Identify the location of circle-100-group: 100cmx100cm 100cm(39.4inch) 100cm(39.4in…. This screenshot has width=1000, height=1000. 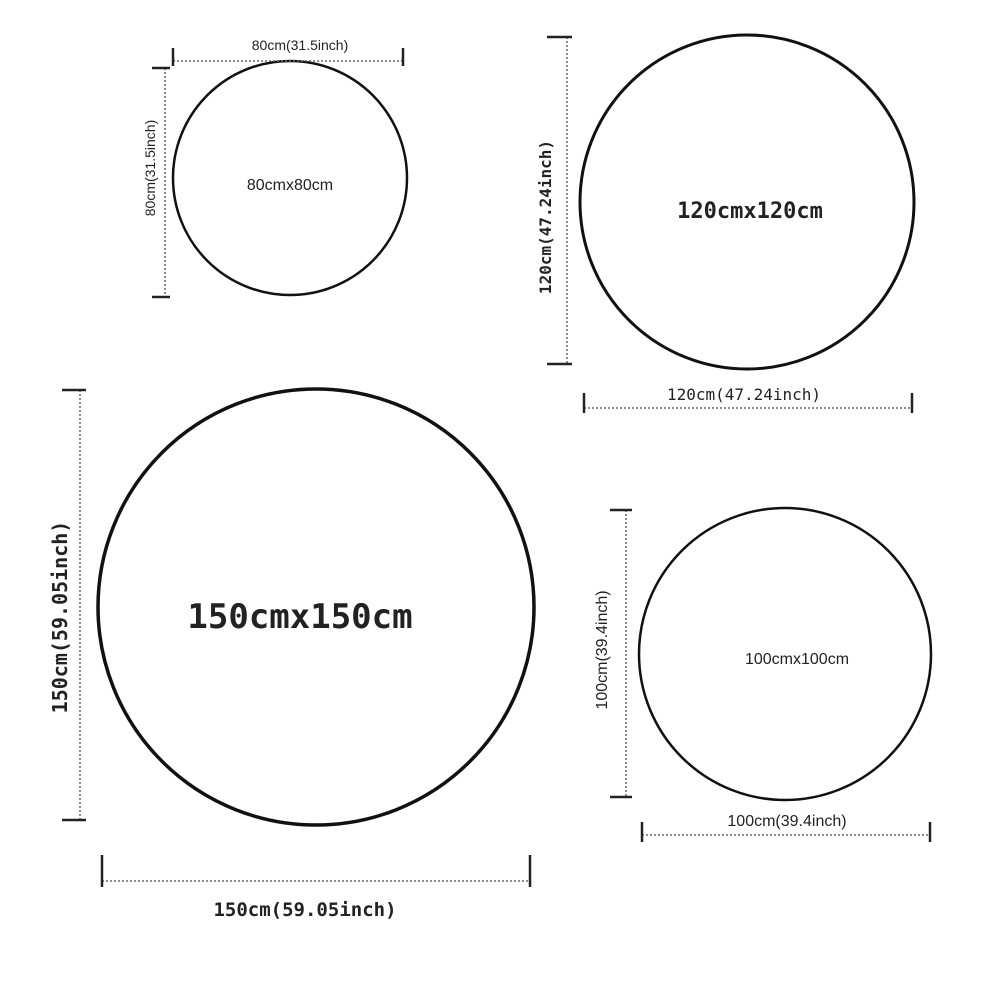
(763, 674).